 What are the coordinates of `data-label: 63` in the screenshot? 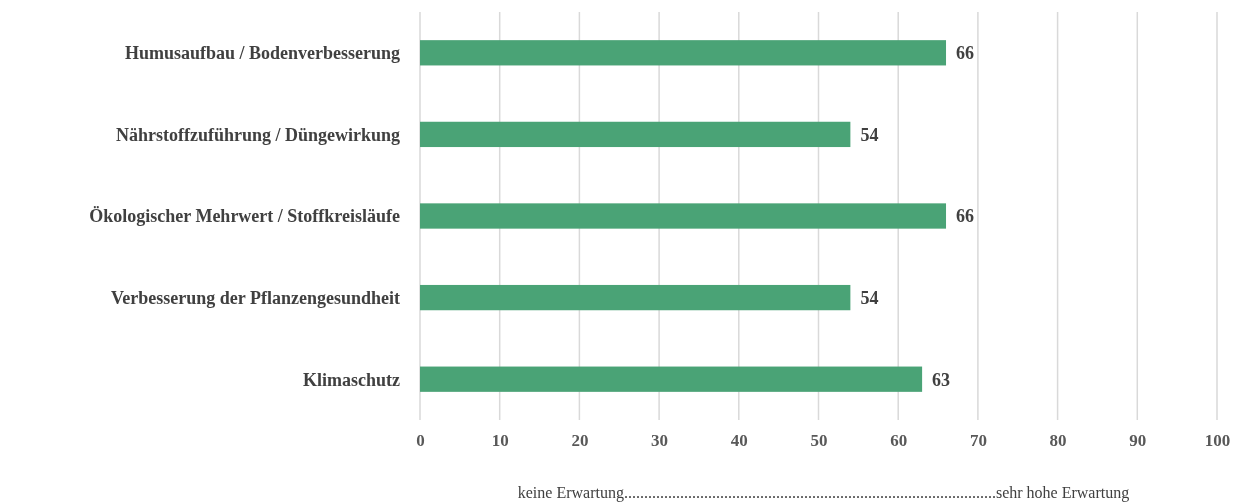 It's located at (941, 379).